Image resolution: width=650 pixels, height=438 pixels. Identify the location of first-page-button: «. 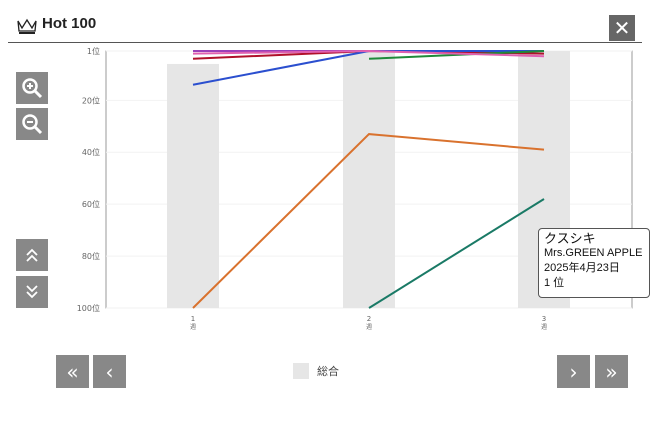
(72, 371).